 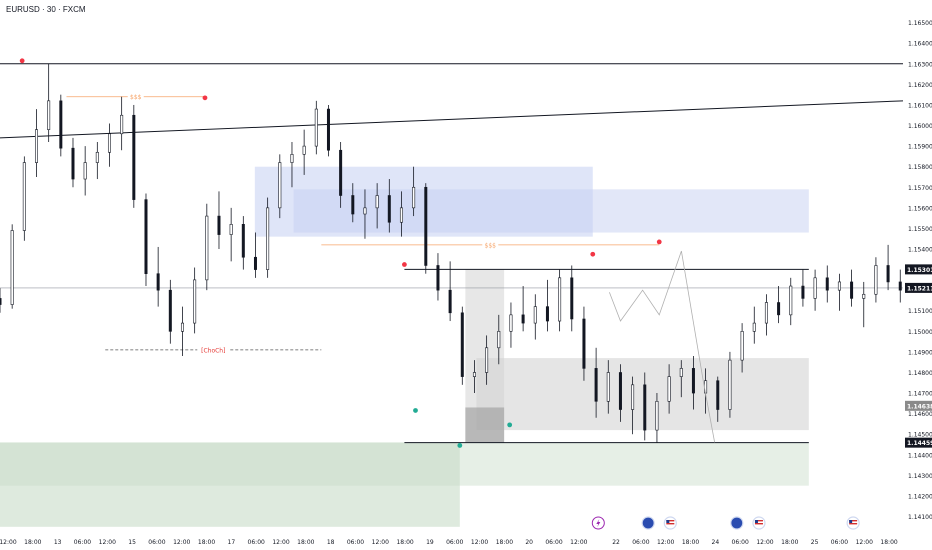 What do you see at coordinates (920, 229) in the screenshot?
I see `y-tick-label: 1.15500` at bounding box center [920, 229].